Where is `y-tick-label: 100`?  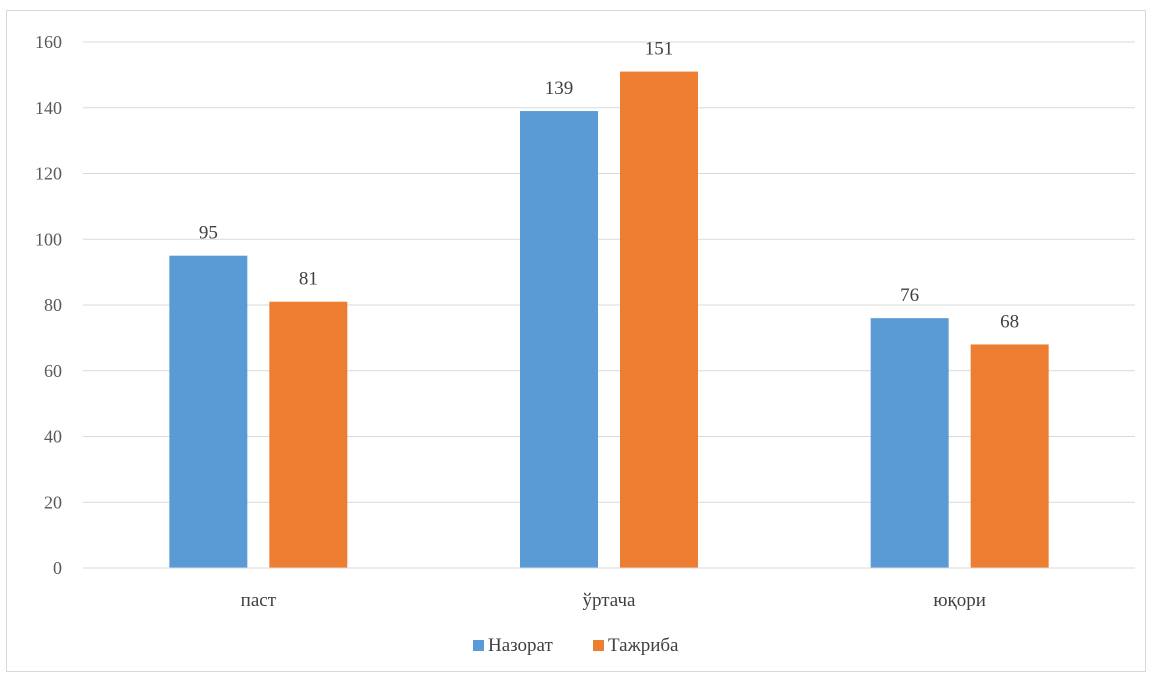 y-tick-label: 100 is located at coordinates (48, 239).